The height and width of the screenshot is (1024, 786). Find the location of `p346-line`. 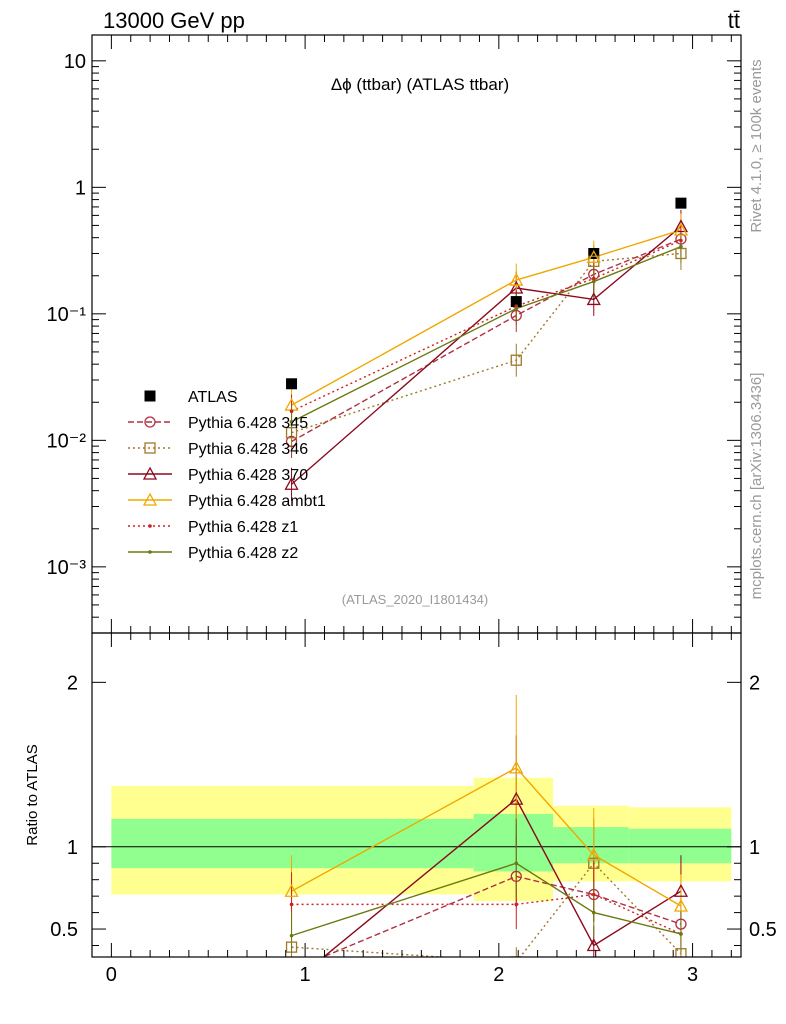

p346-line is located at coordinates (486, 343).